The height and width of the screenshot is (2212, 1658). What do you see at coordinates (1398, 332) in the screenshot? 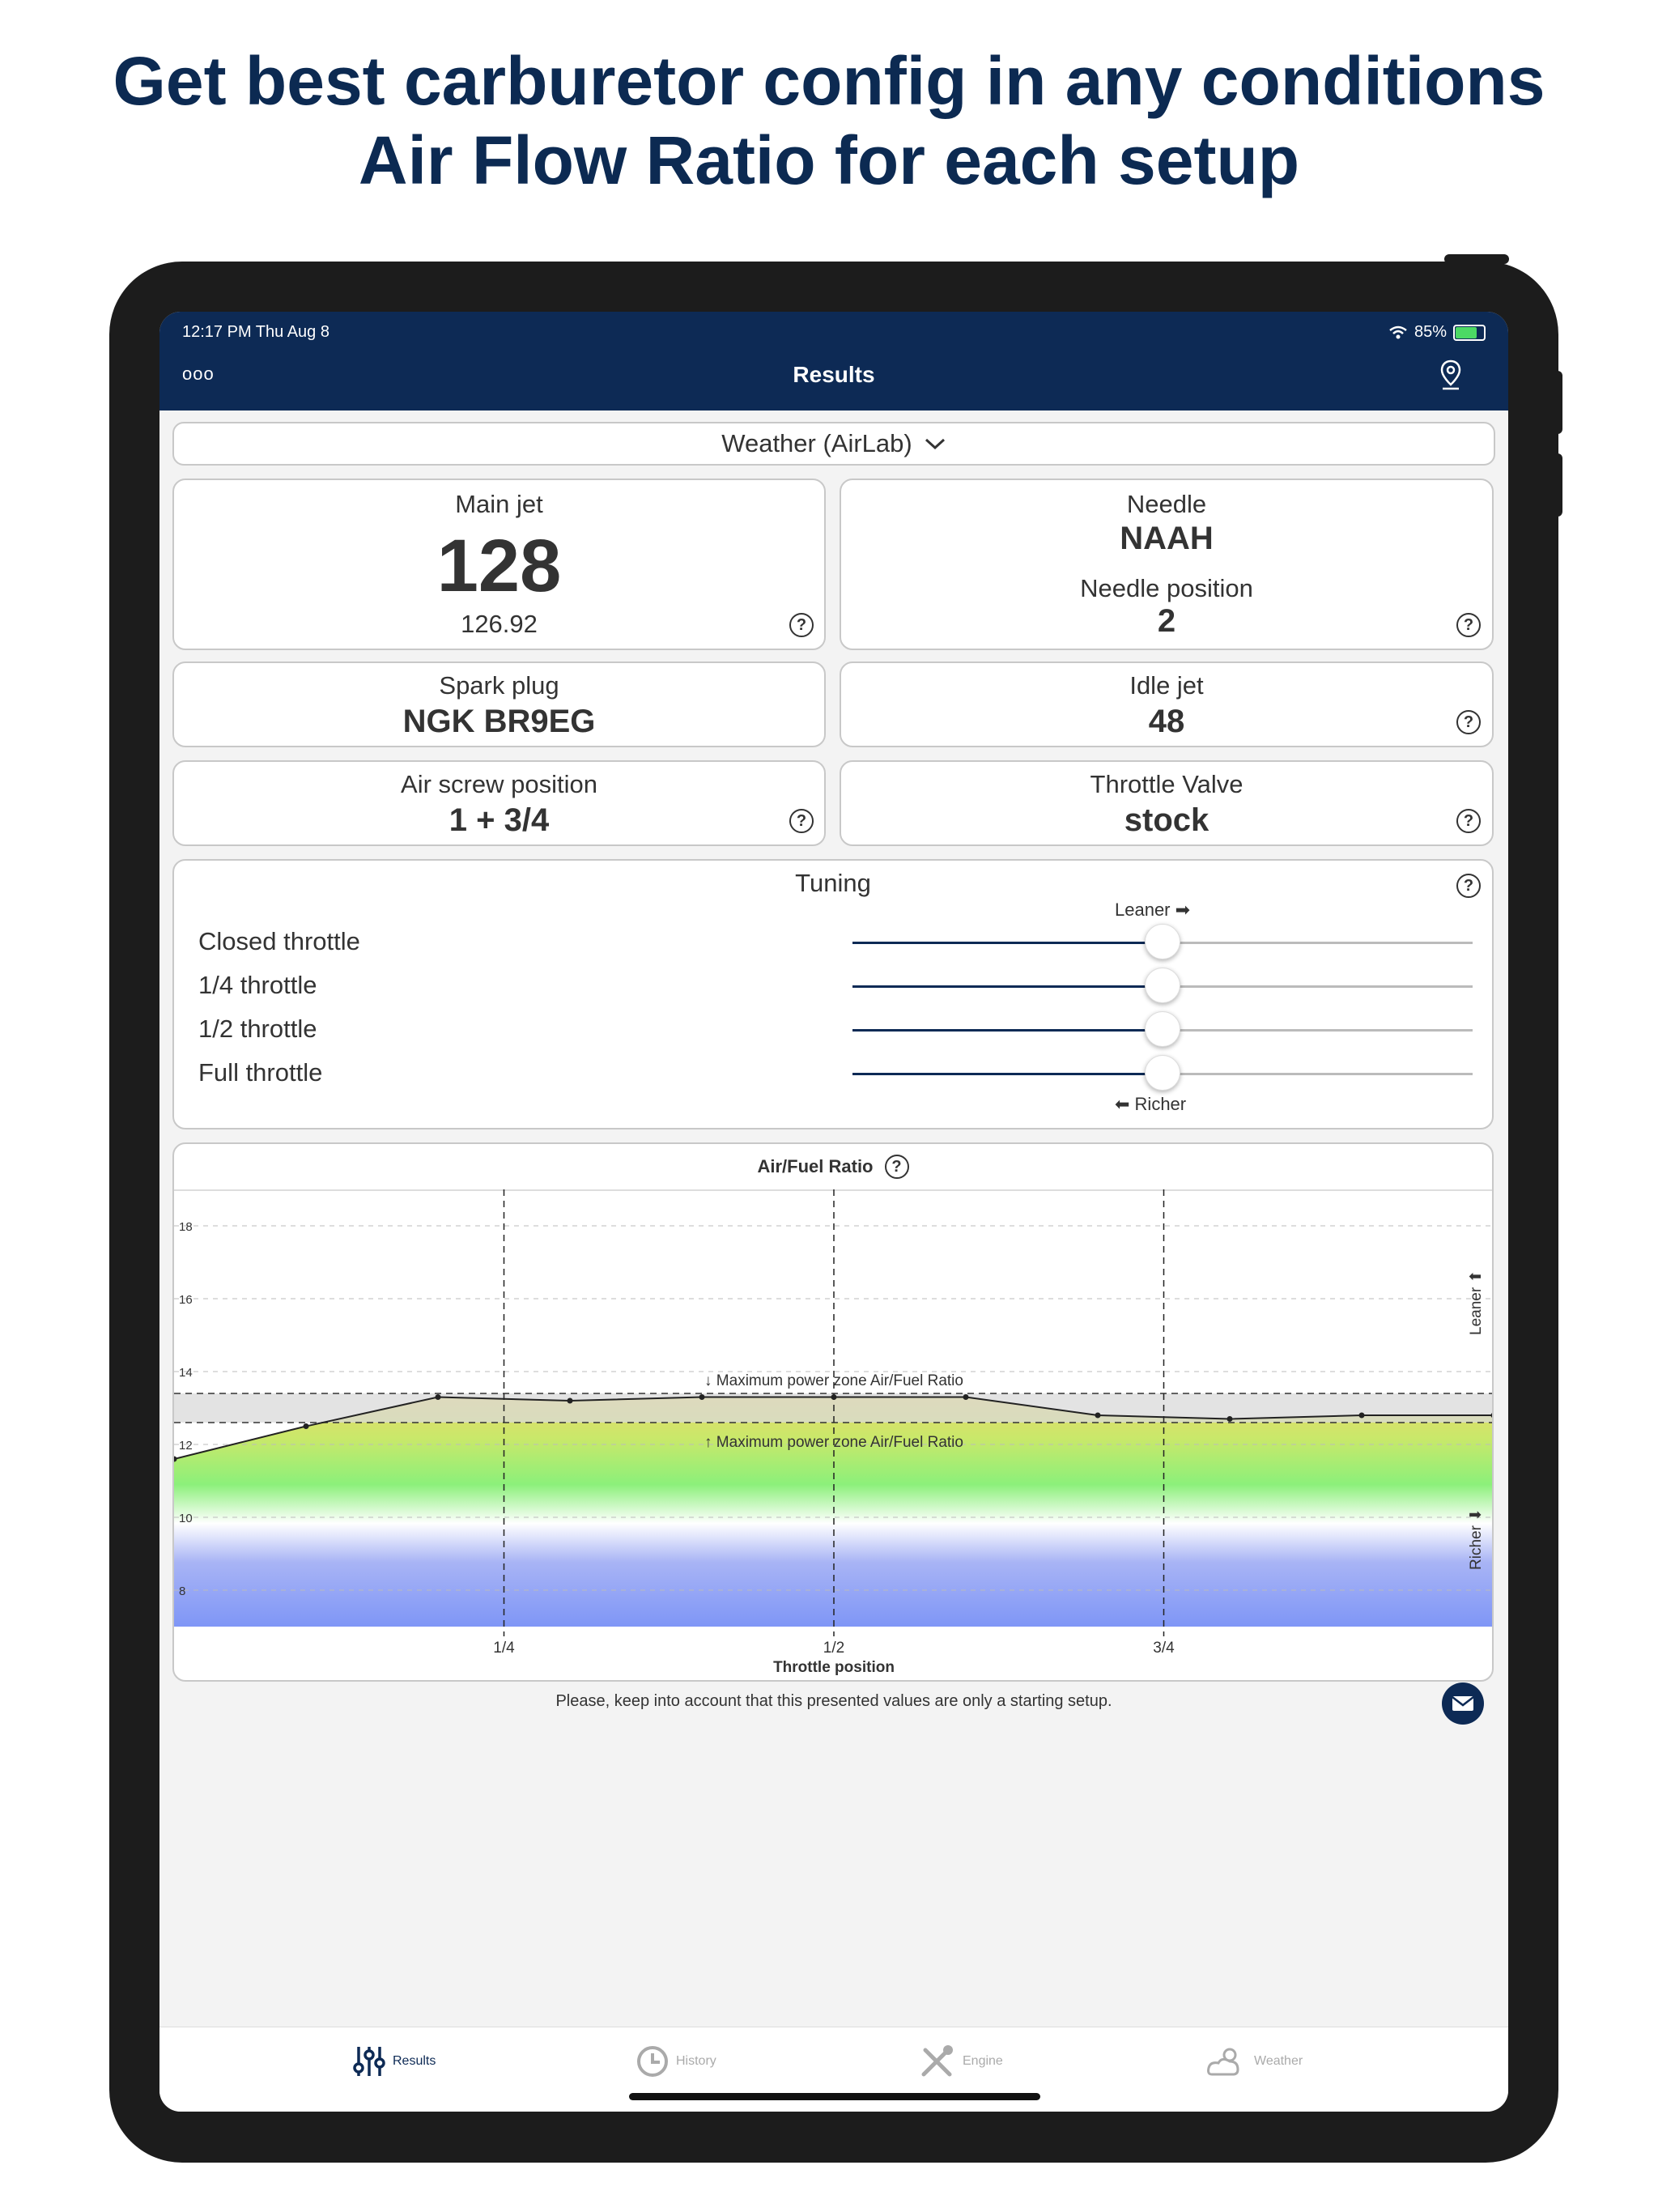
I see `wifi-icon` at bounding box center [1398, 332].